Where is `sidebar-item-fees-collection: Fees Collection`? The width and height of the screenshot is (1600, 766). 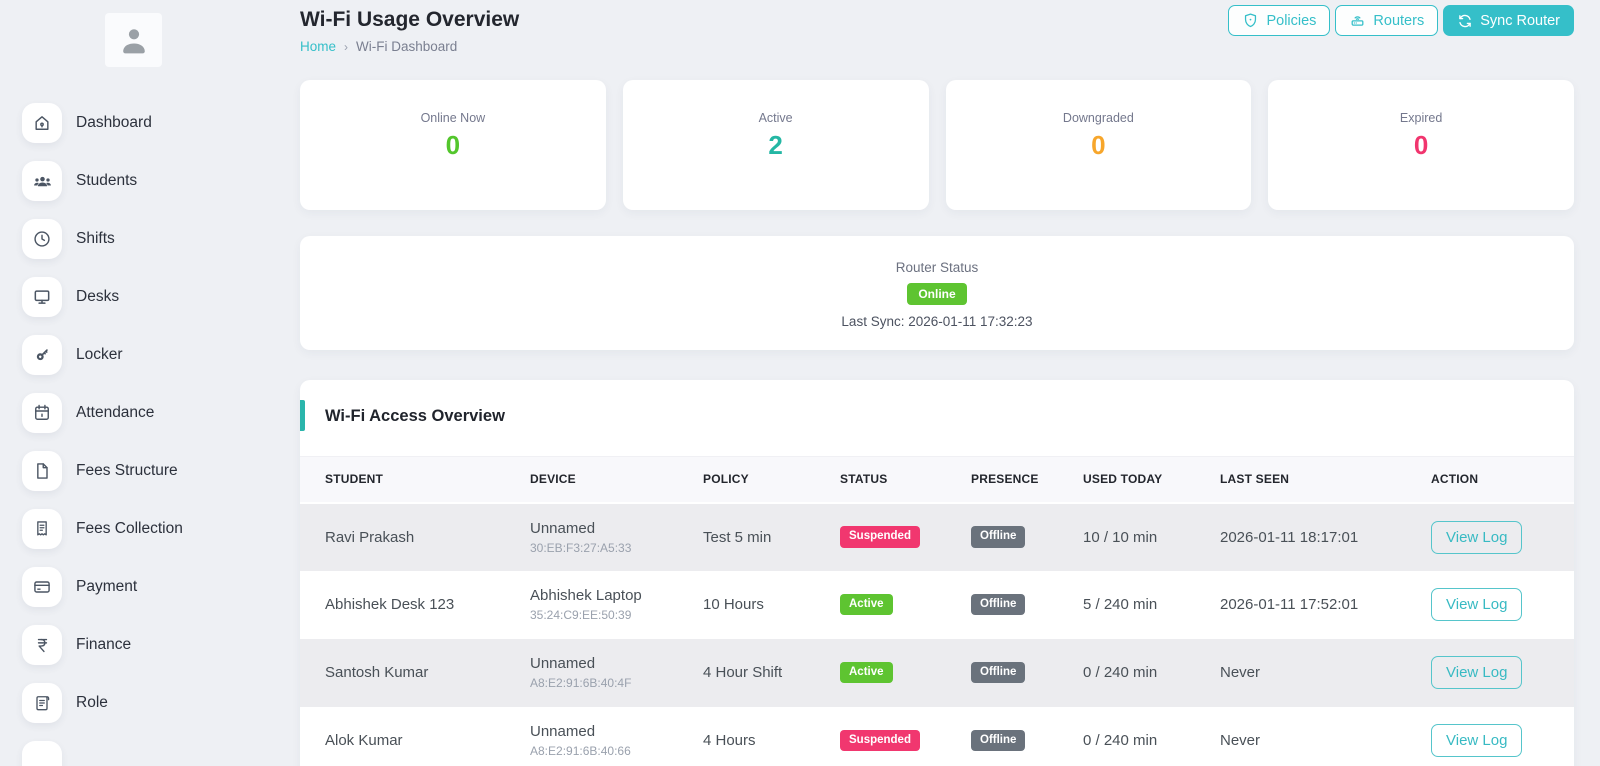 sidebar-item-fees-collection: Fees Collection is located at coordinates (102, 529).